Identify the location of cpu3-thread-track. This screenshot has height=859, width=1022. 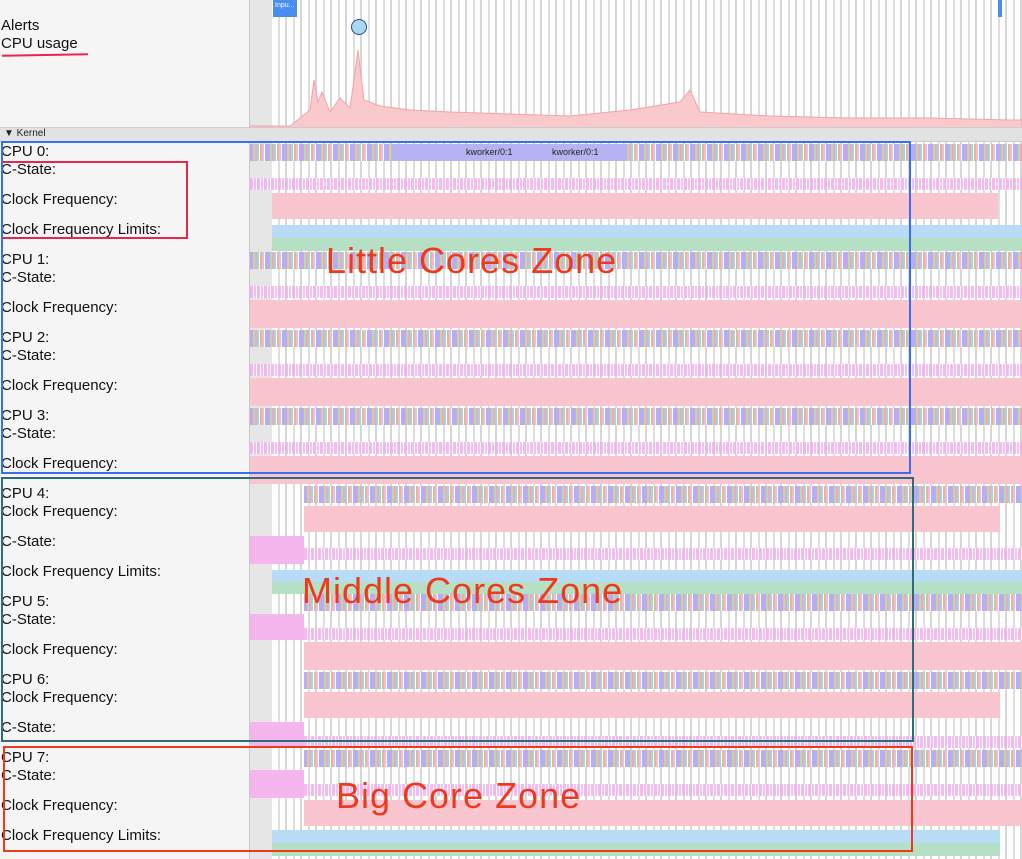
(636, 416).